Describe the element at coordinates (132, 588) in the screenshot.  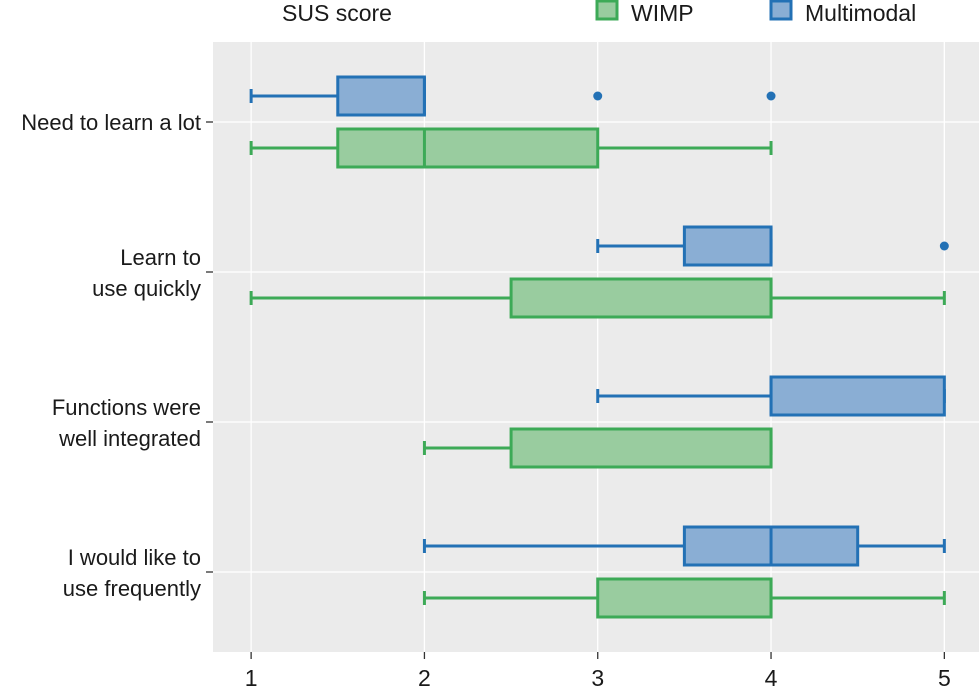
I see `y-tick-label-line: use frequently` at that location.